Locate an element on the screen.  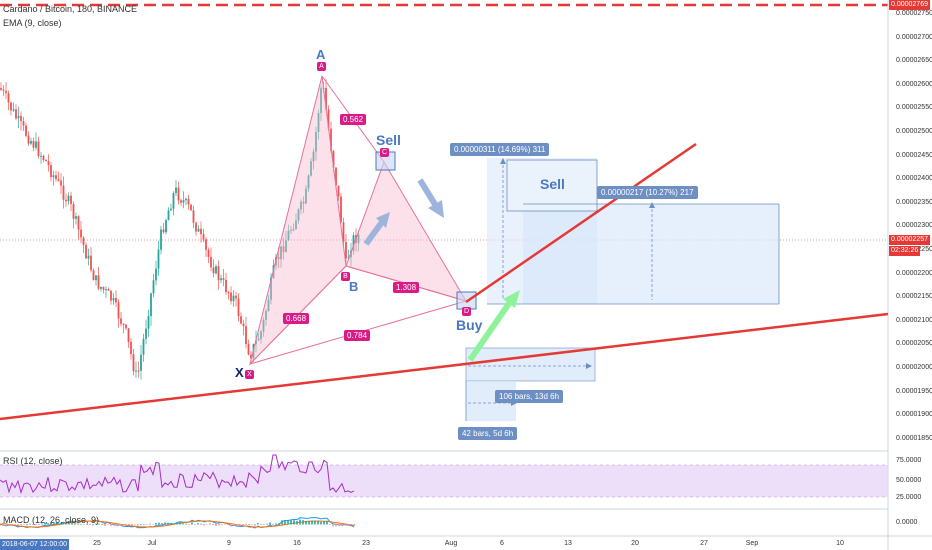
ratio-badge-bc: 0.562 is located at coordinates (353, 119).